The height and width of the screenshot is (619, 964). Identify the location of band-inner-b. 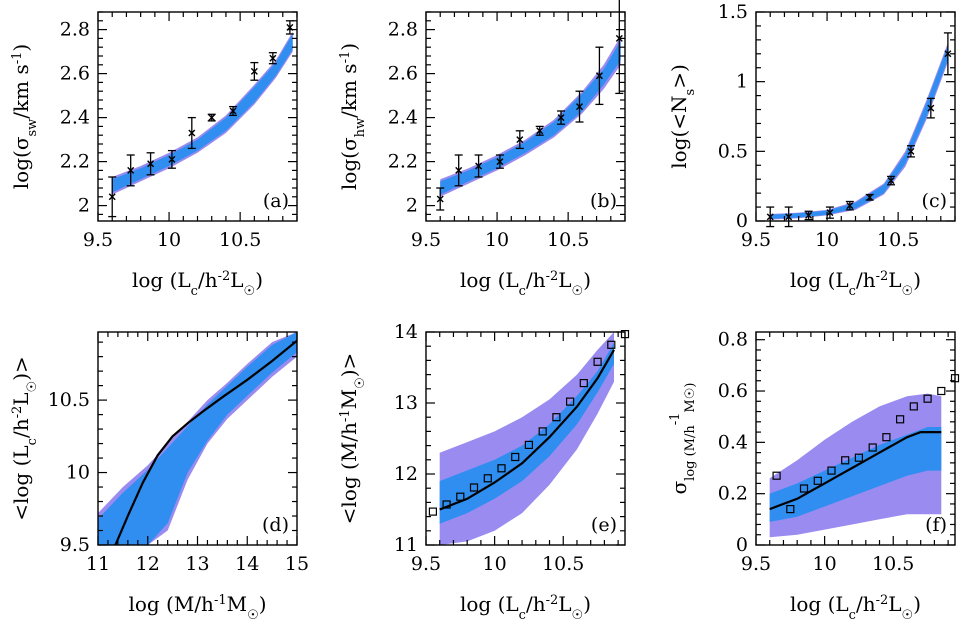
(530, 117).